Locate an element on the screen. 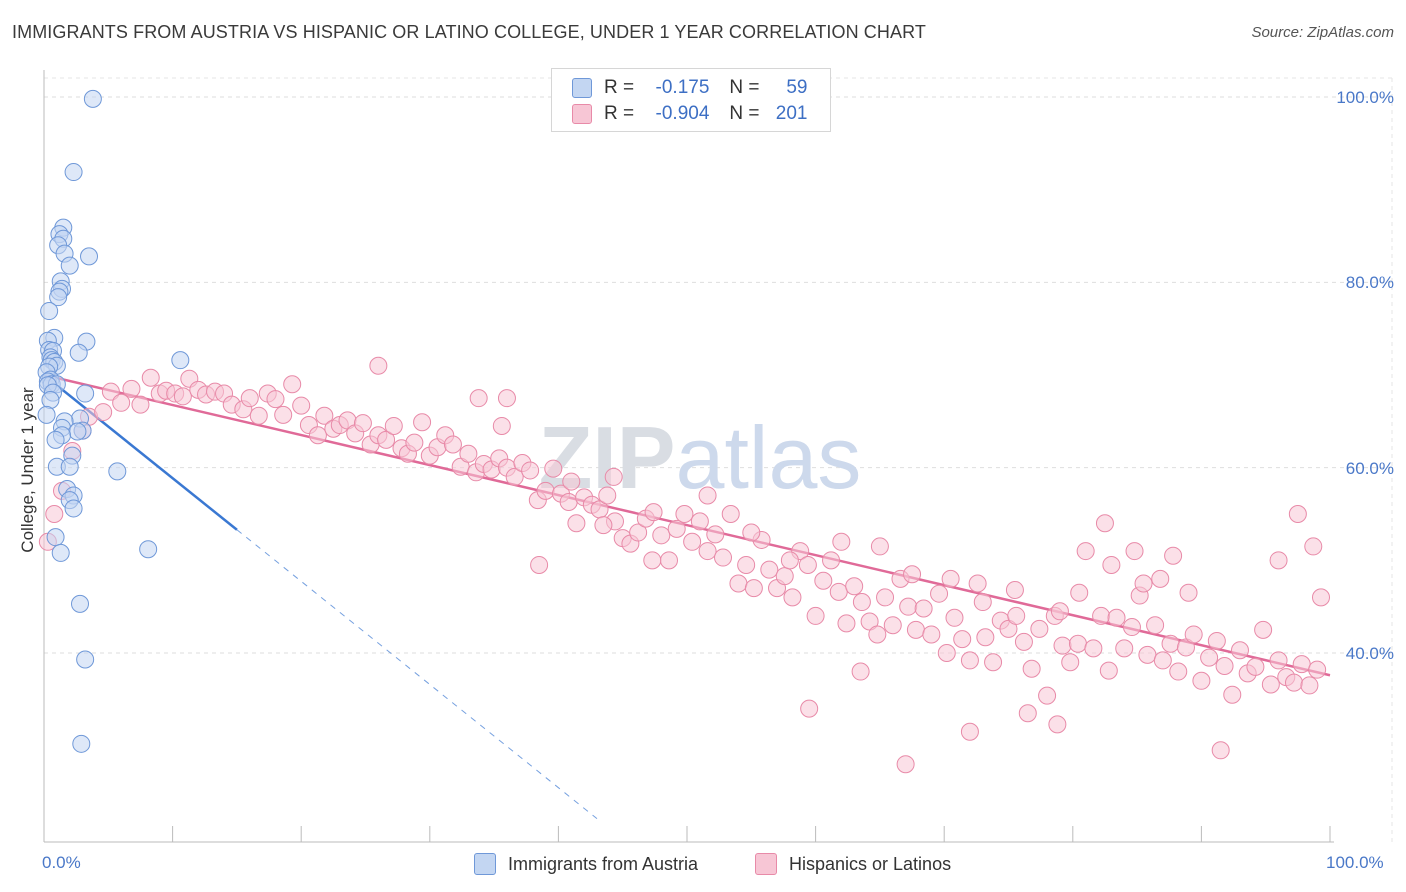  austria-points is located at coordinates (113, 421).